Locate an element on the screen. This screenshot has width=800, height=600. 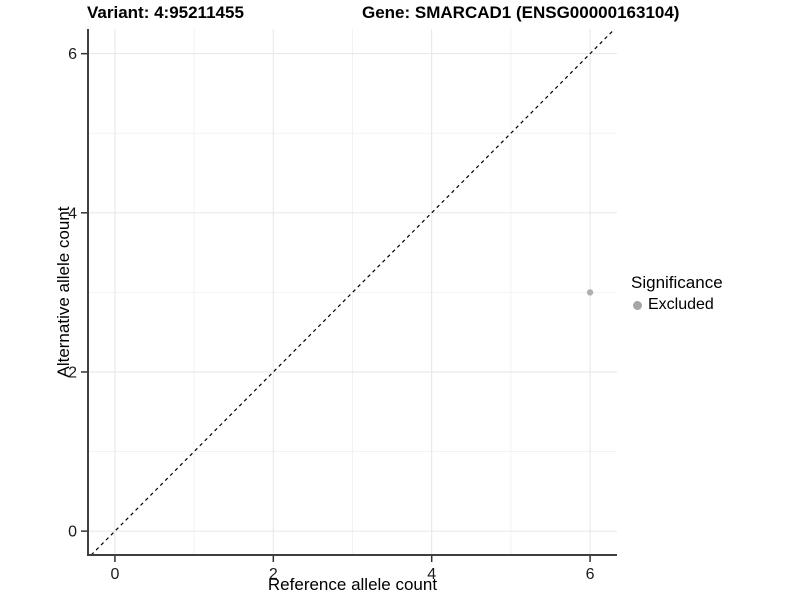
plot-title-variant: Variant: 4:95211455 is located at coordinates (165, 12).